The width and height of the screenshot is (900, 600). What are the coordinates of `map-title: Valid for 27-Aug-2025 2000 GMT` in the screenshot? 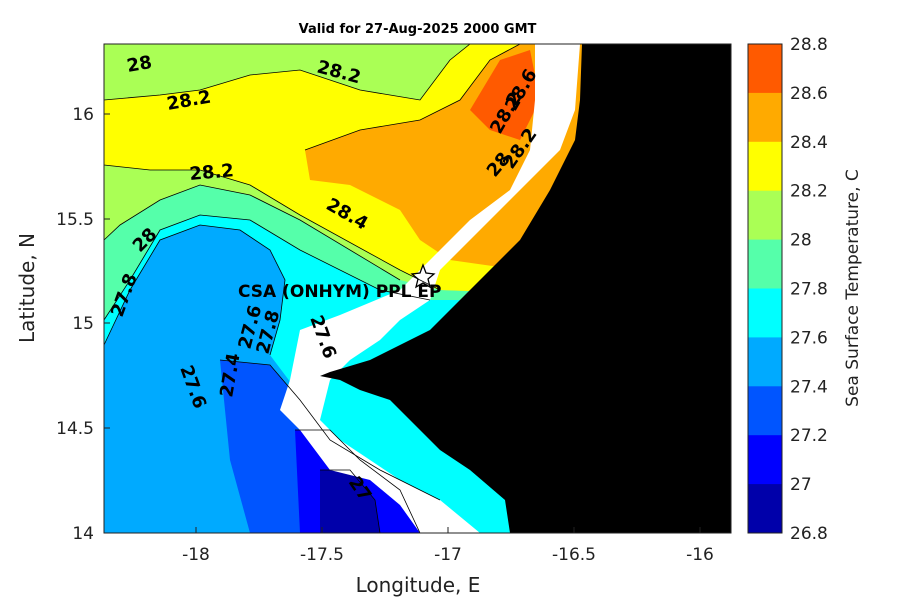 It's located at (417, 29).